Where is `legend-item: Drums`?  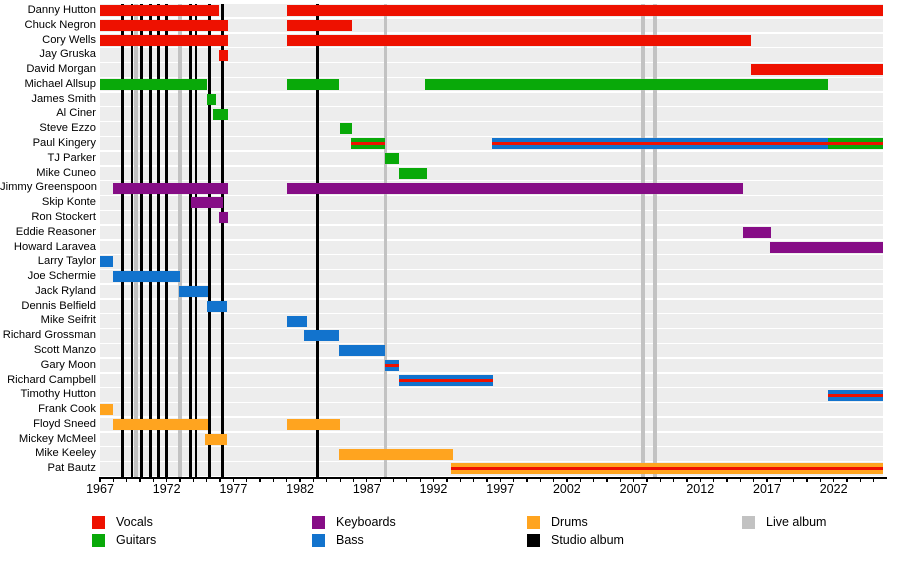 legend-item: Drums is located at coordinates (602, 523).